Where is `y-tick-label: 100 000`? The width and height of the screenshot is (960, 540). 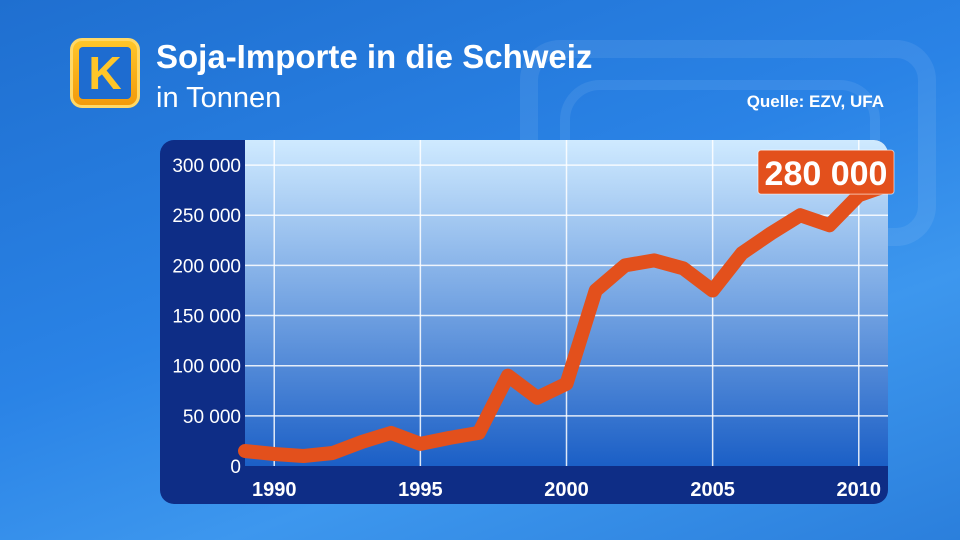
y-tick-label: 100 000 is located at coordinates (206, 367).